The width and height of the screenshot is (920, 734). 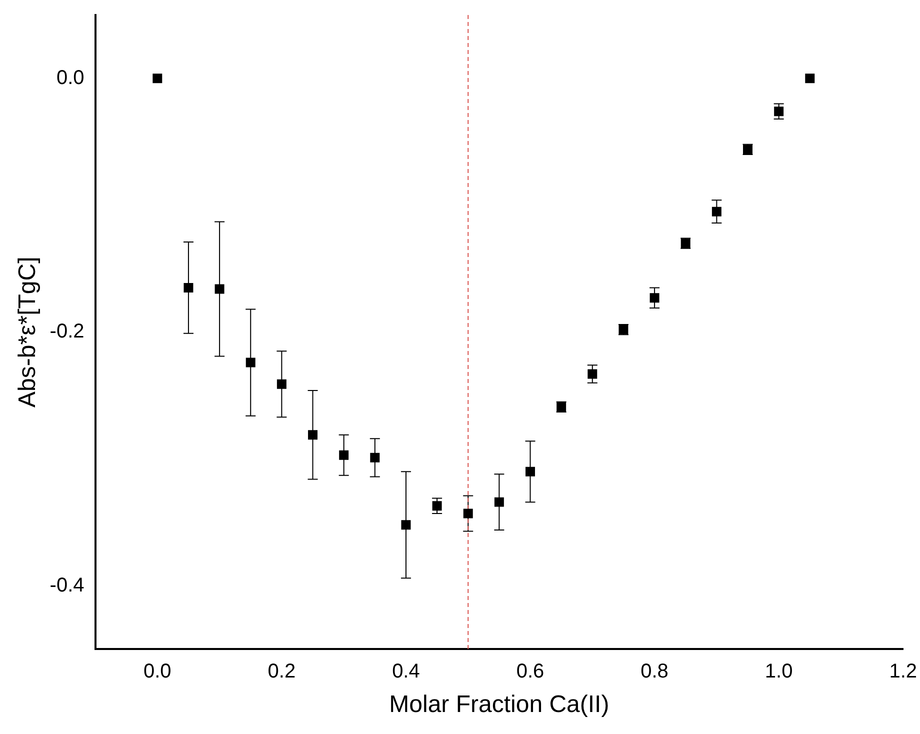 I want to click on x-tick-label: 0.8, so click(x=654, y=671).